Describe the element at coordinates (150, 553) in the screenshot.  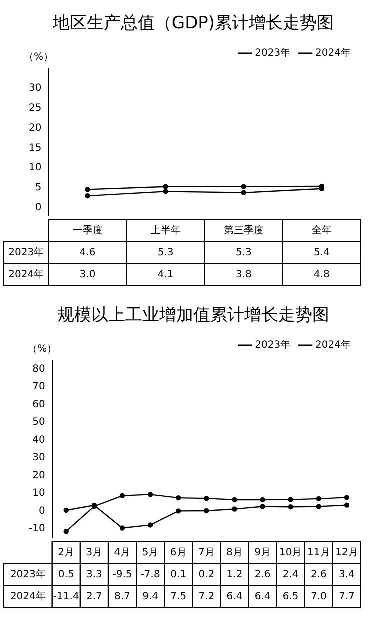
I see `x-tick-label: 5月` at that location.